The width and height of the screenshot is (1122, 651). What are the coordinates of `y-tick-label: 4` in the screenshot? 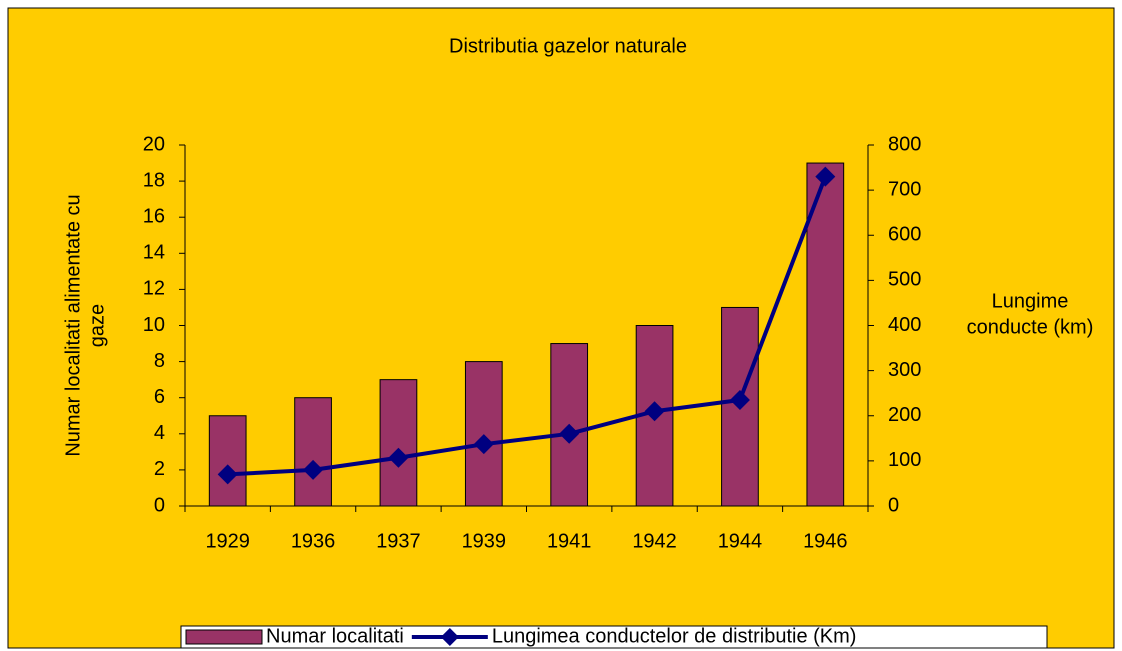 It's located at (159, 433).